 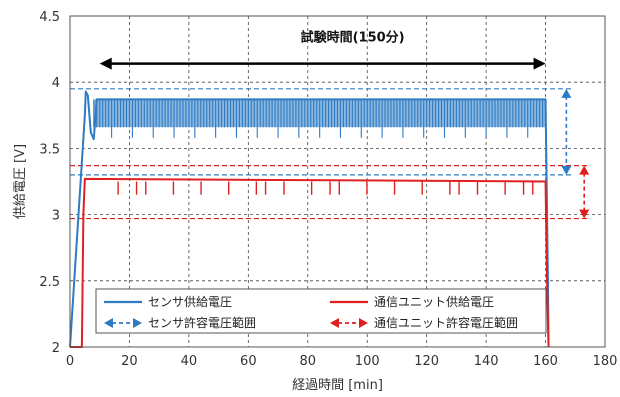 What do you see at coordinates (545, 361) in the screenshot?
I see `x-tick-label: 160` at bounding box center [545, 361].